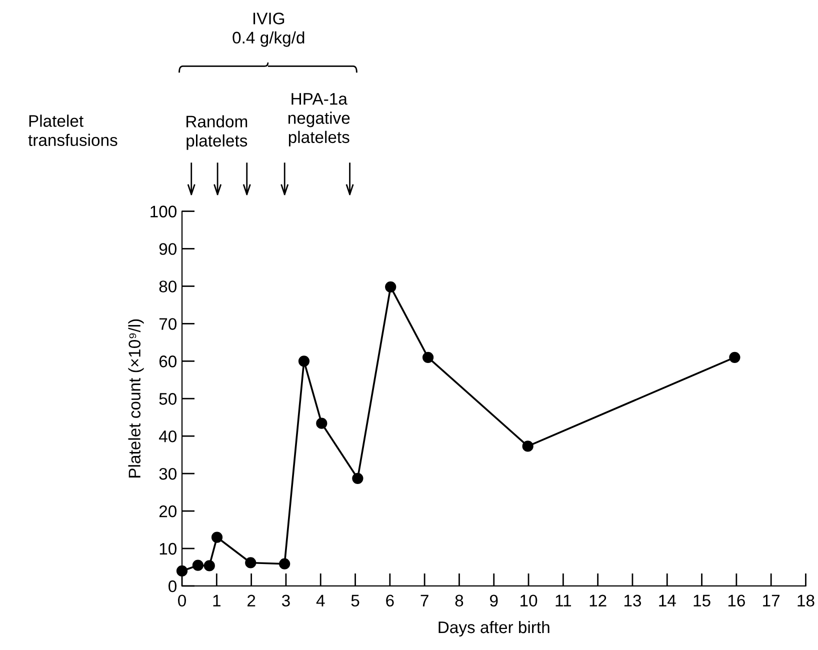  I want to click on x-tick-label: 10, so click(529, 600).